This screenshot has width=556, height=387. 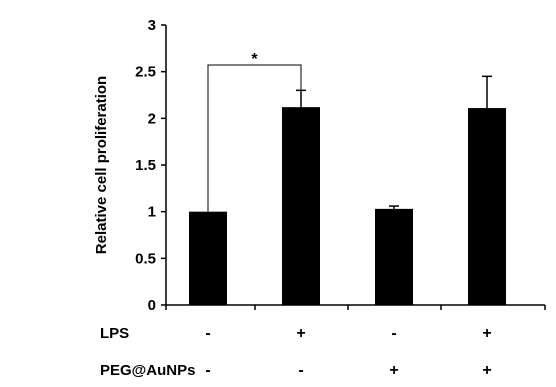 I want to click on significance-bracket: *, so click(x=254, y=131).